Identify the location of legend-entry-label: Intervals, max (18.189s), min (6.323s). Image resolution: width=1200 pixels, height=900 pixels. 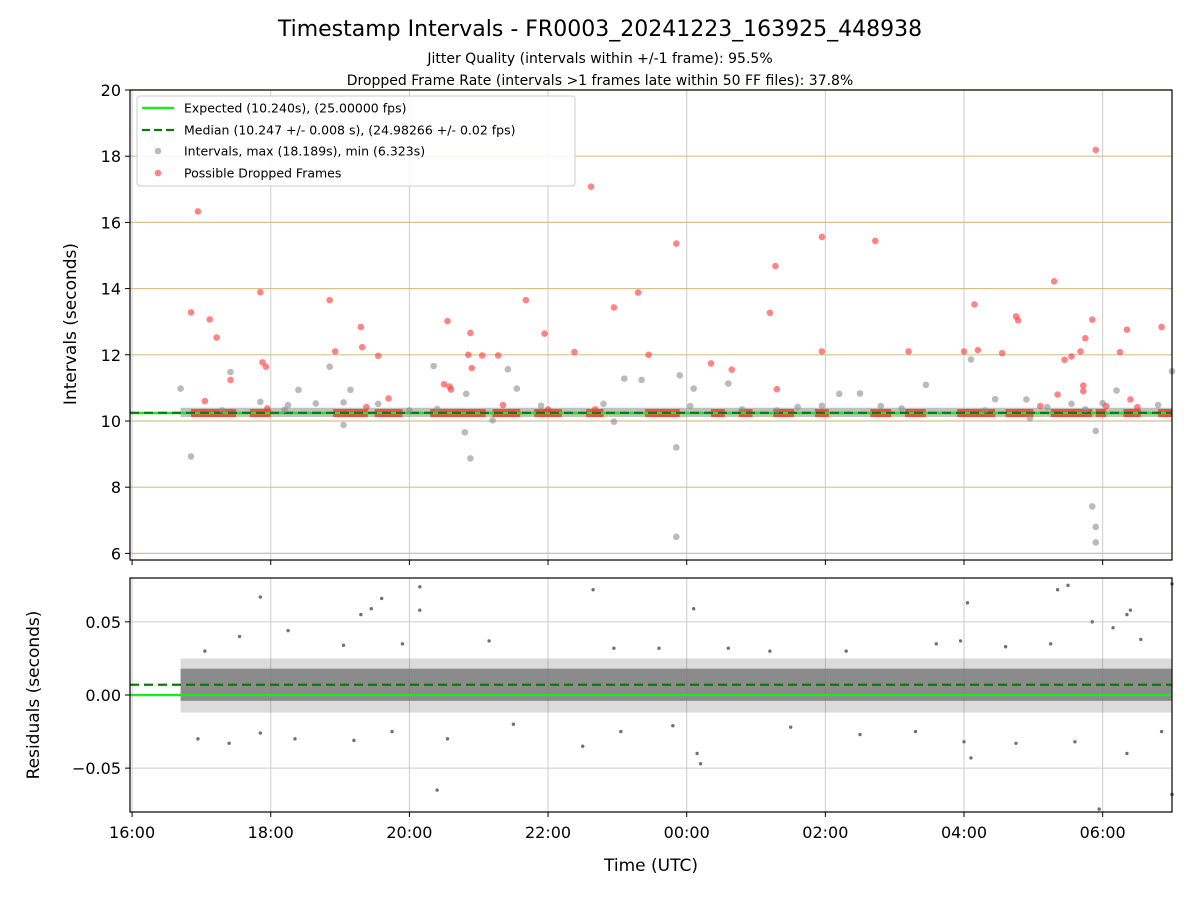
(304, 151).